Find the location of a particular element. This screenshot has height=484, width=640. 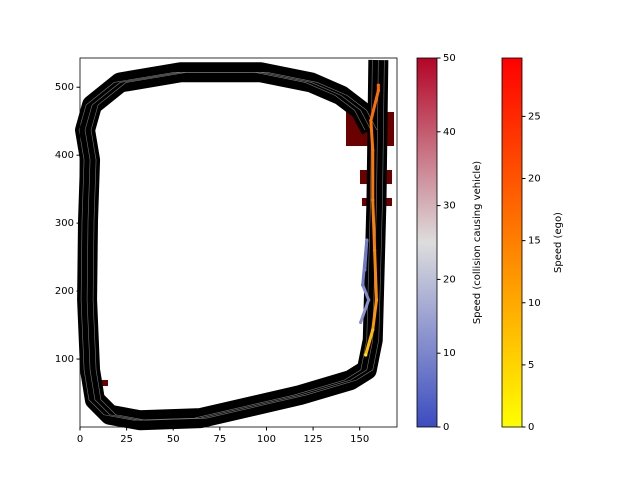

colorbar-tick-label: 5 is located at coordinates (531, 365).